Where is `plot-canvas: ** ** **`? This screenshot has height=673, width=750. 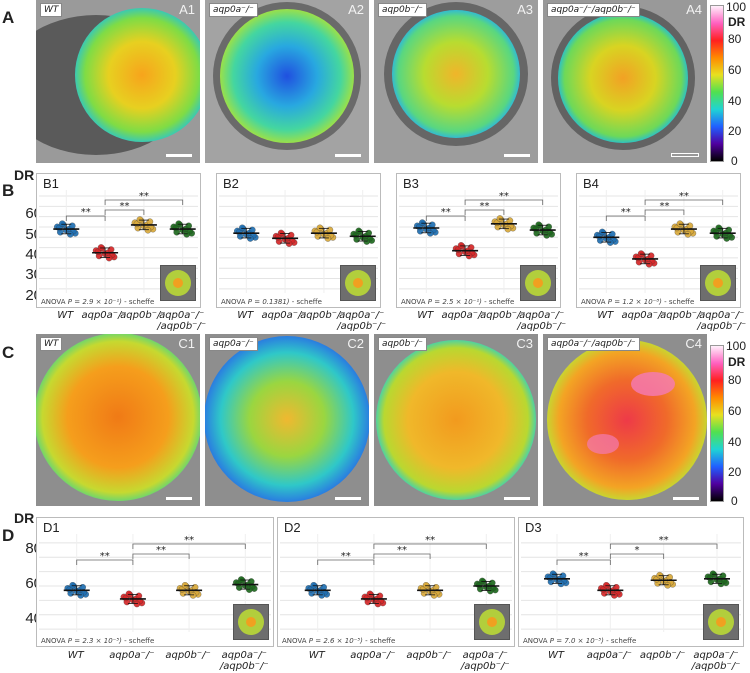
plot-canvas: ** ** ** is located at coordinates (478, 241).